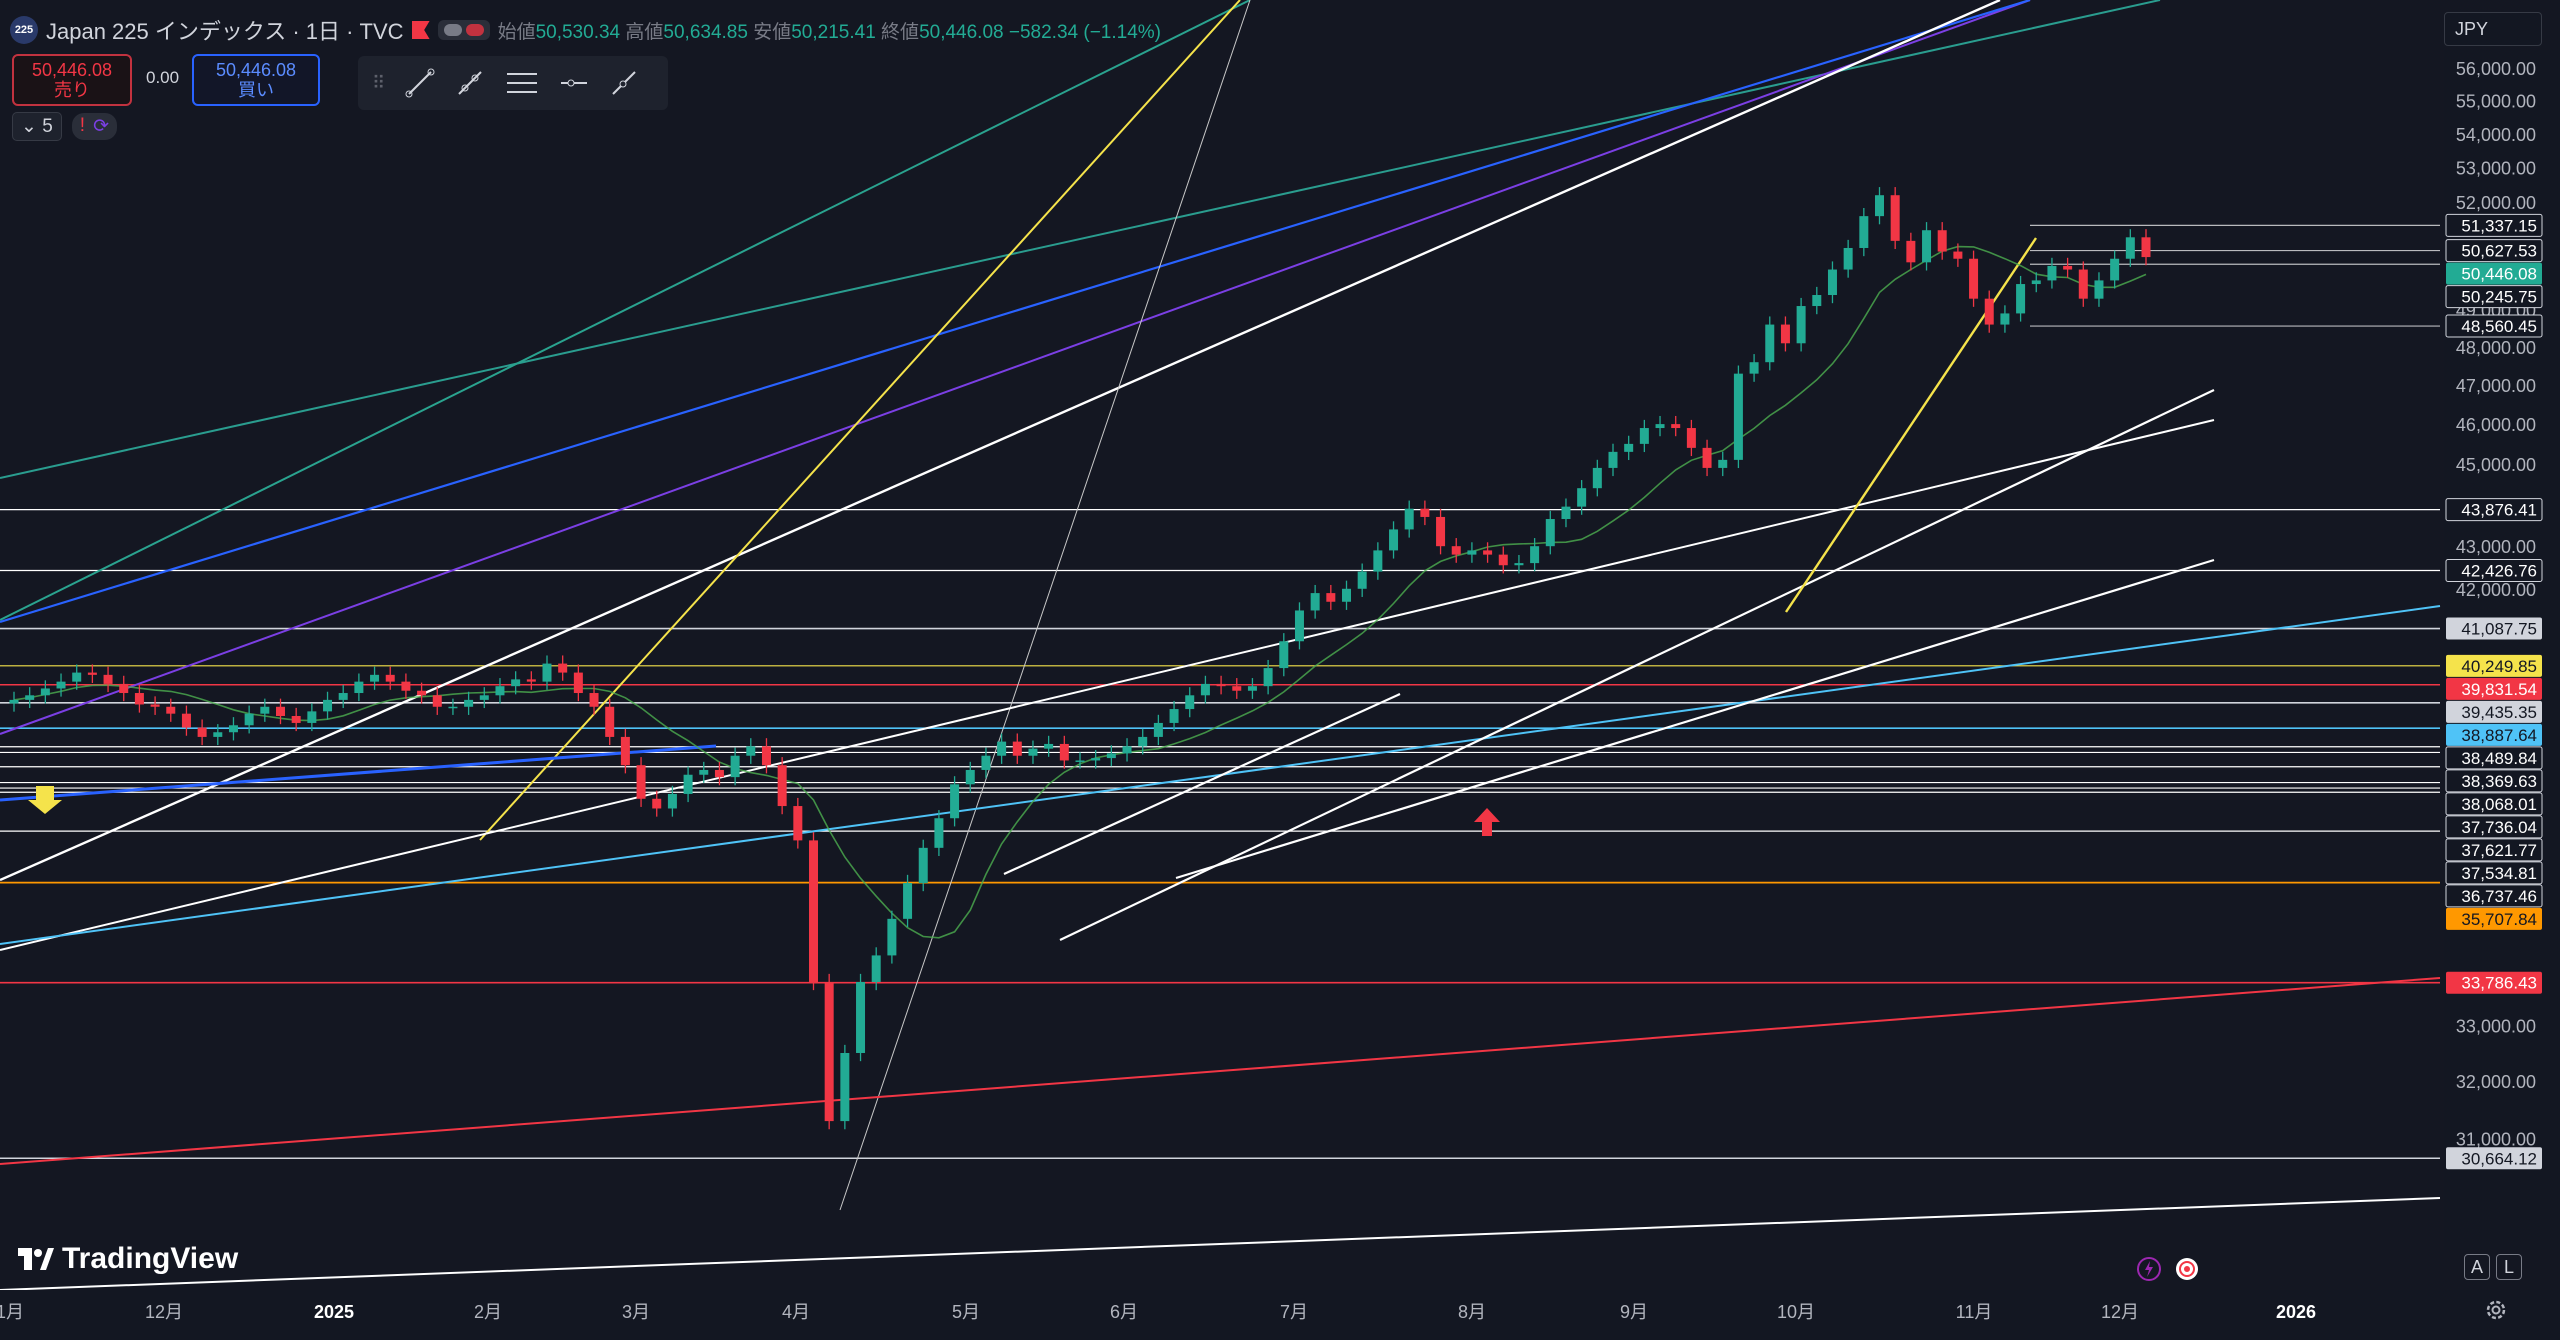  Describe the element at coordinates (2499, 712) in the screenshot. I see `price-label: 39,435.35` at that location.